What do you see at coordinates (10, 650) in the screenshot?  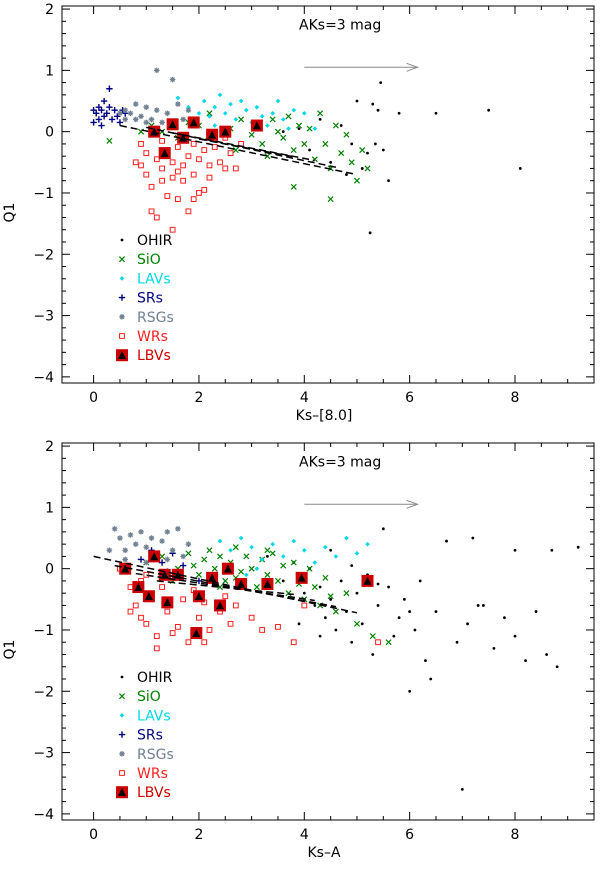 I see `y-axis-title: Q1` at bounding box center [10, 650].